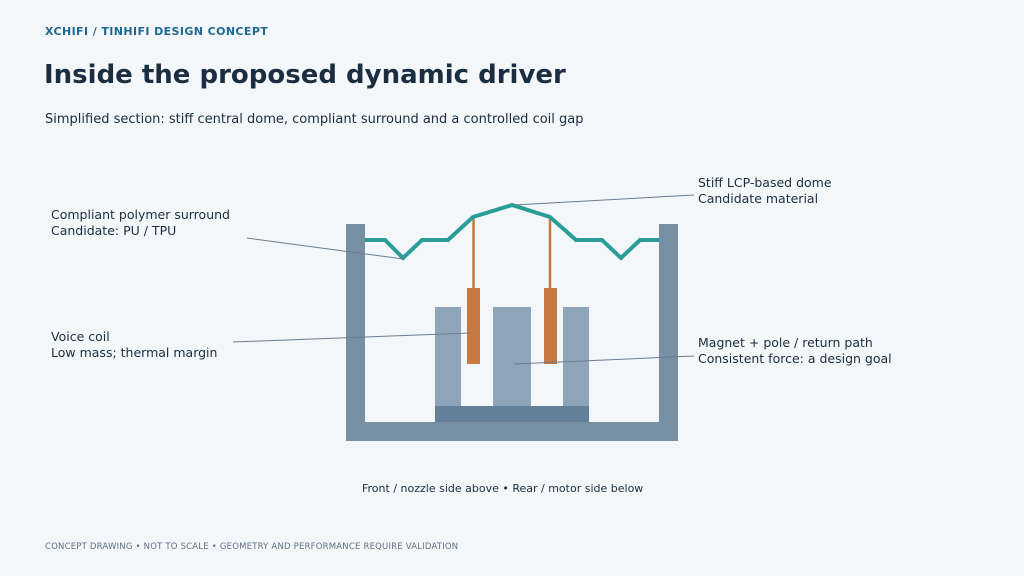 The width and height of the screenshot is (1024, 576). I want to click on callout-voice-coil: Voice coil Low mass; thermal margin, so click(134, 345).